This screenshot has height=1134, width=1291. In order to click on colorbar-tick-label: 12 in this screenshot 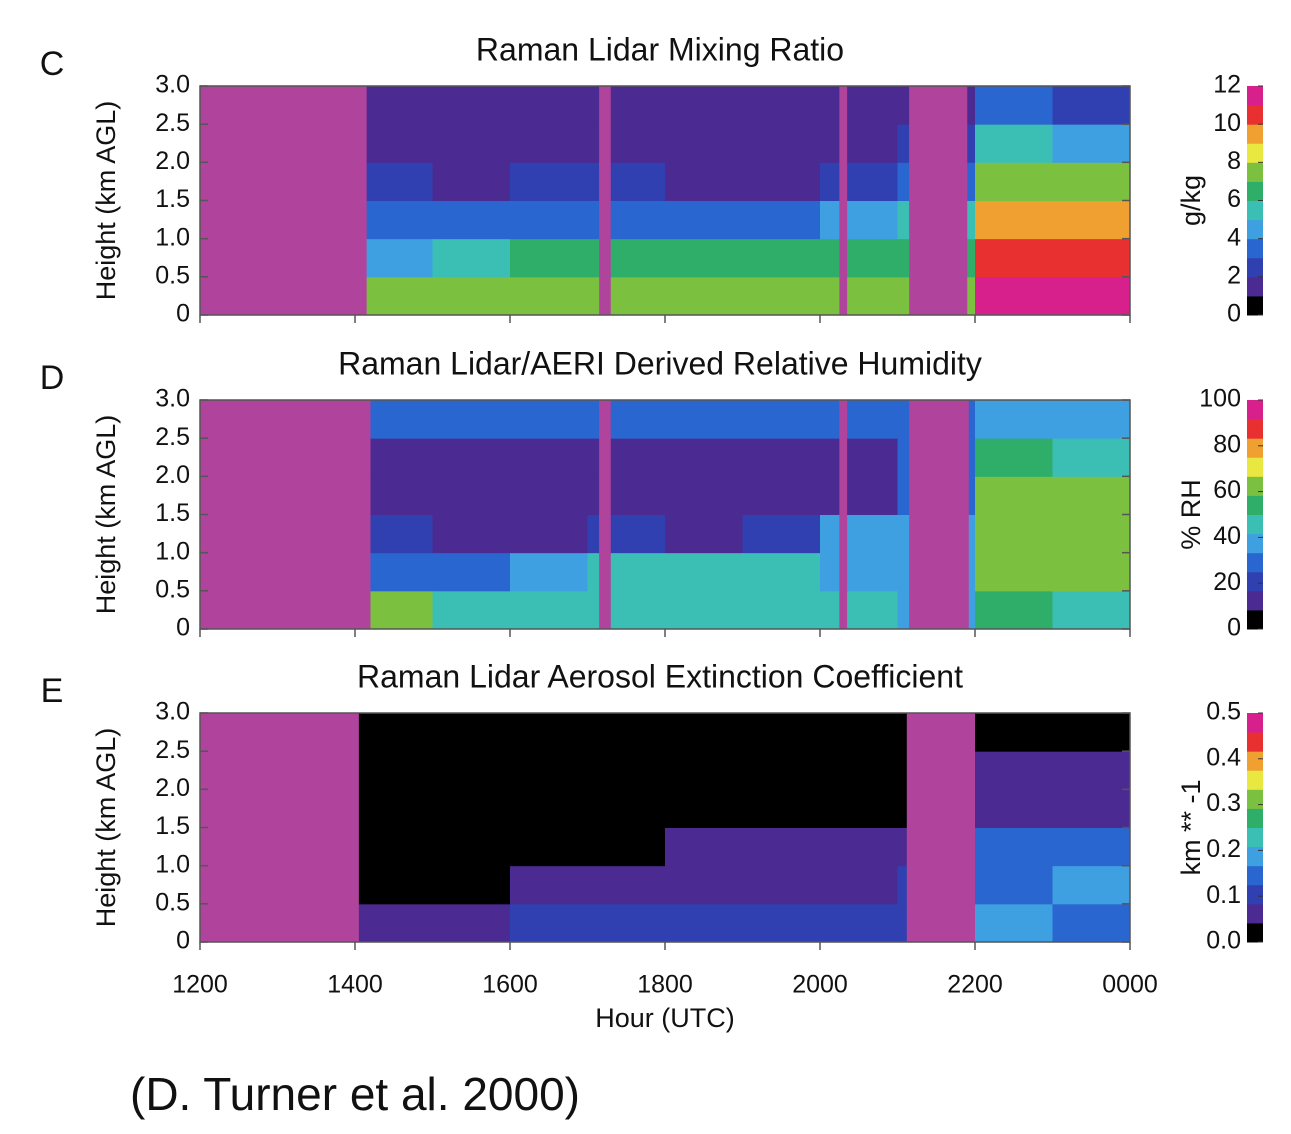, I will do `click(1227, 85)`.